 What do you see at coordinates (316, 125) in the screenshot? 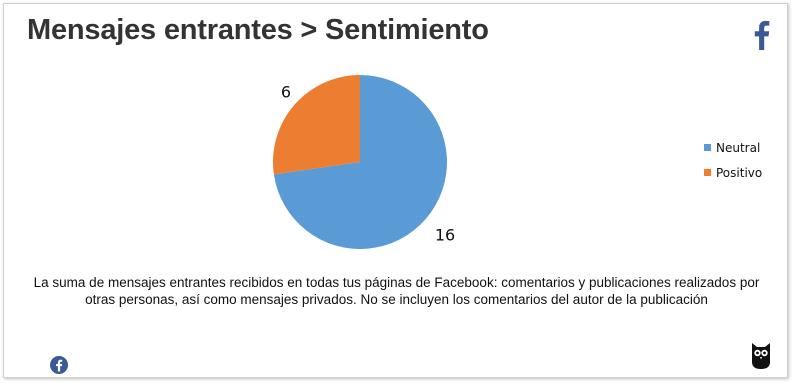
I see `pie-slice-positivo` at bounding box center [316, 125].